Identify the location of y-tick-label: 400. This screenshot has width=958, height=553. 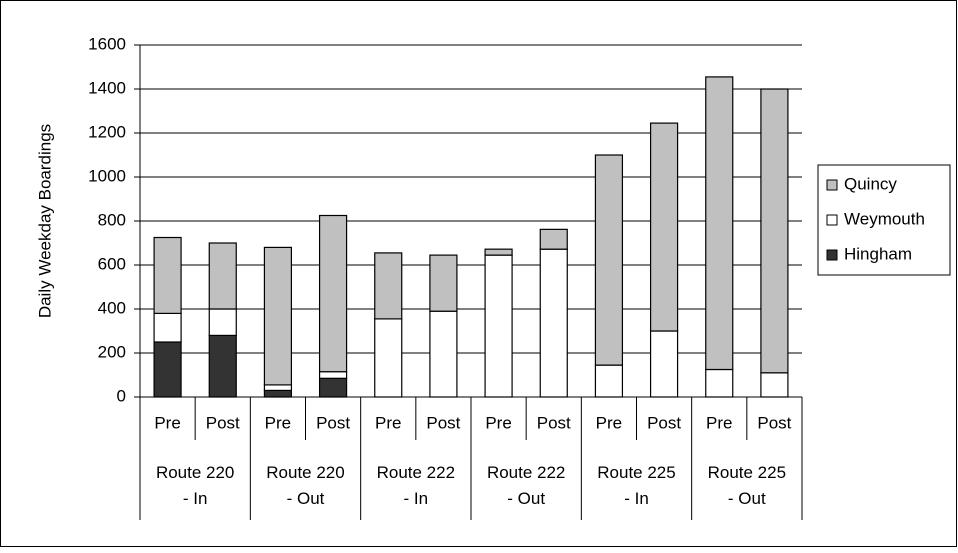
(112, 307).